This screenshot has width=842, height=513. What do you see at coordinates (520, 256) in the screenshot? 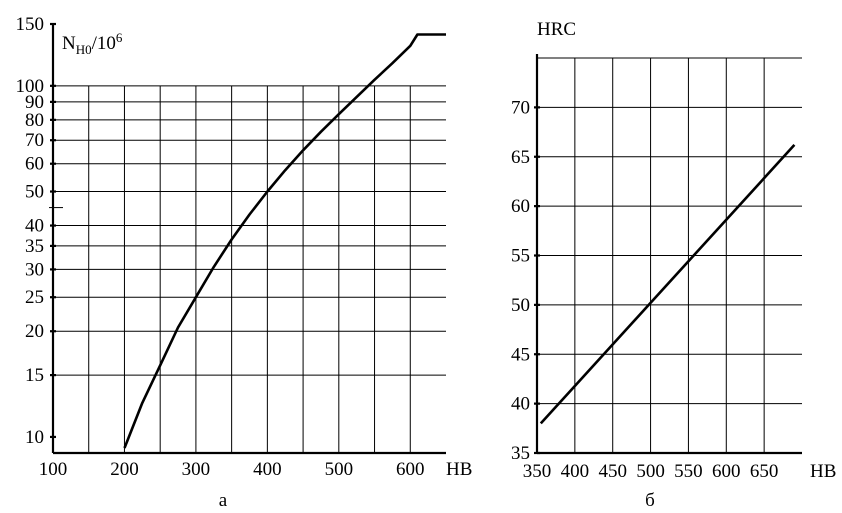
I see `y-tick-label-b: 55` at bounding box center [520, 256].